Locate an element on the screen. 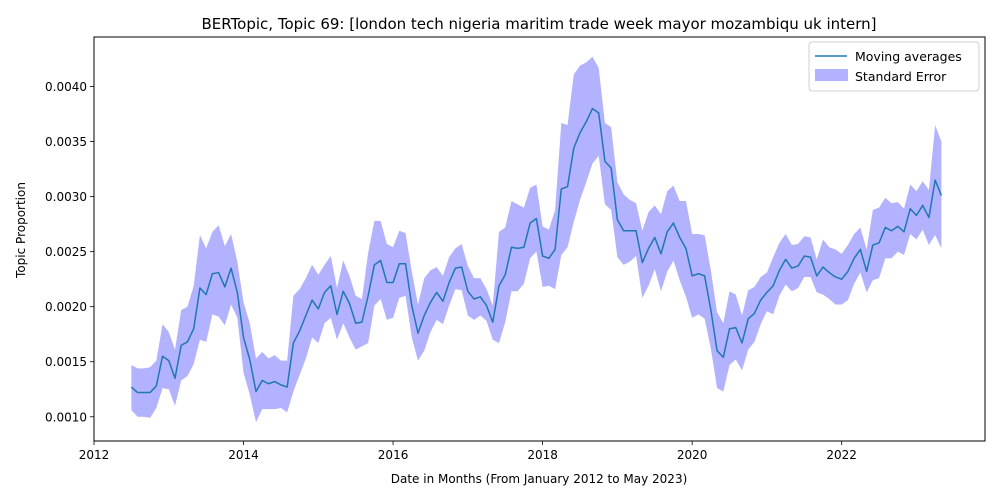 The width and height of the screenshot is (1000, 500). x-tick-label: 2020 is located at coordinates (692, 455).